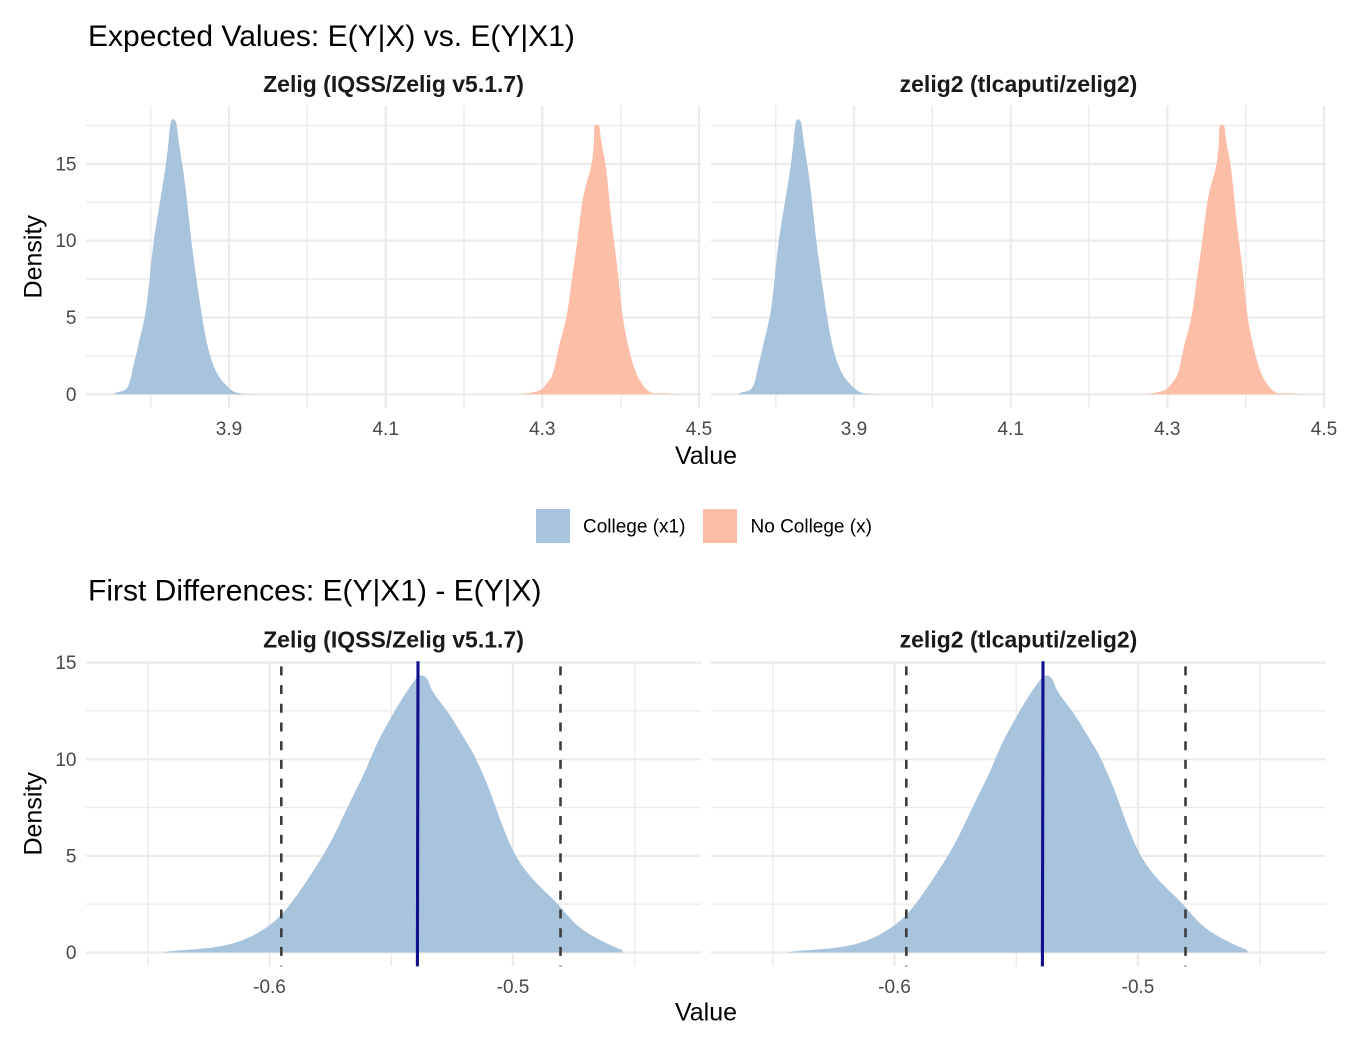 The image size is (1350, 1050). Describe the element at coordinates (314, 591) in the screenshot. I see `svg-text:First Differences: E(Y|X1) - E: First Differences: E(Y|X1) - E(Y|X)` at that location.